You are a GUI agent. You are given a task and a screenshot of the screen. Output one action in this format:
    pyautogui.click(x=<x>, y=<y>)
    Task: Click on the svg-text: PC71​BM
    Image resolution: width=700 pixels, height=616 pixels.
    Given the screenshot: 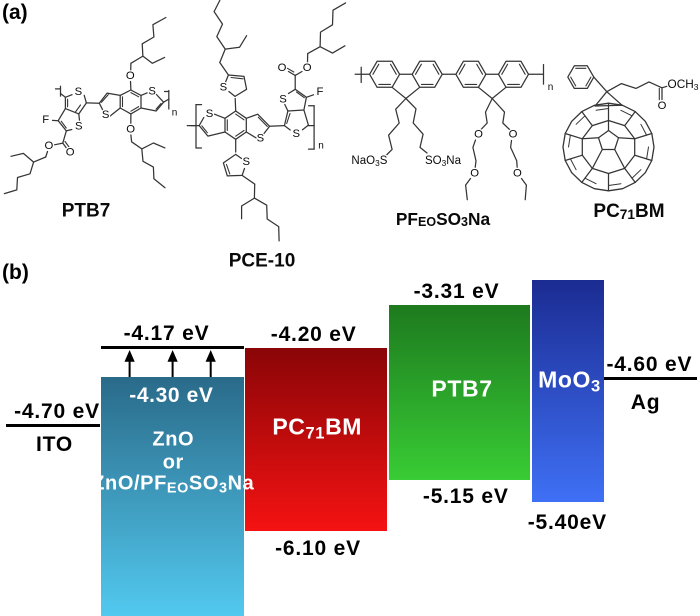 What is the action you would take?
    pyautogui.click(x=628, y=211)
    